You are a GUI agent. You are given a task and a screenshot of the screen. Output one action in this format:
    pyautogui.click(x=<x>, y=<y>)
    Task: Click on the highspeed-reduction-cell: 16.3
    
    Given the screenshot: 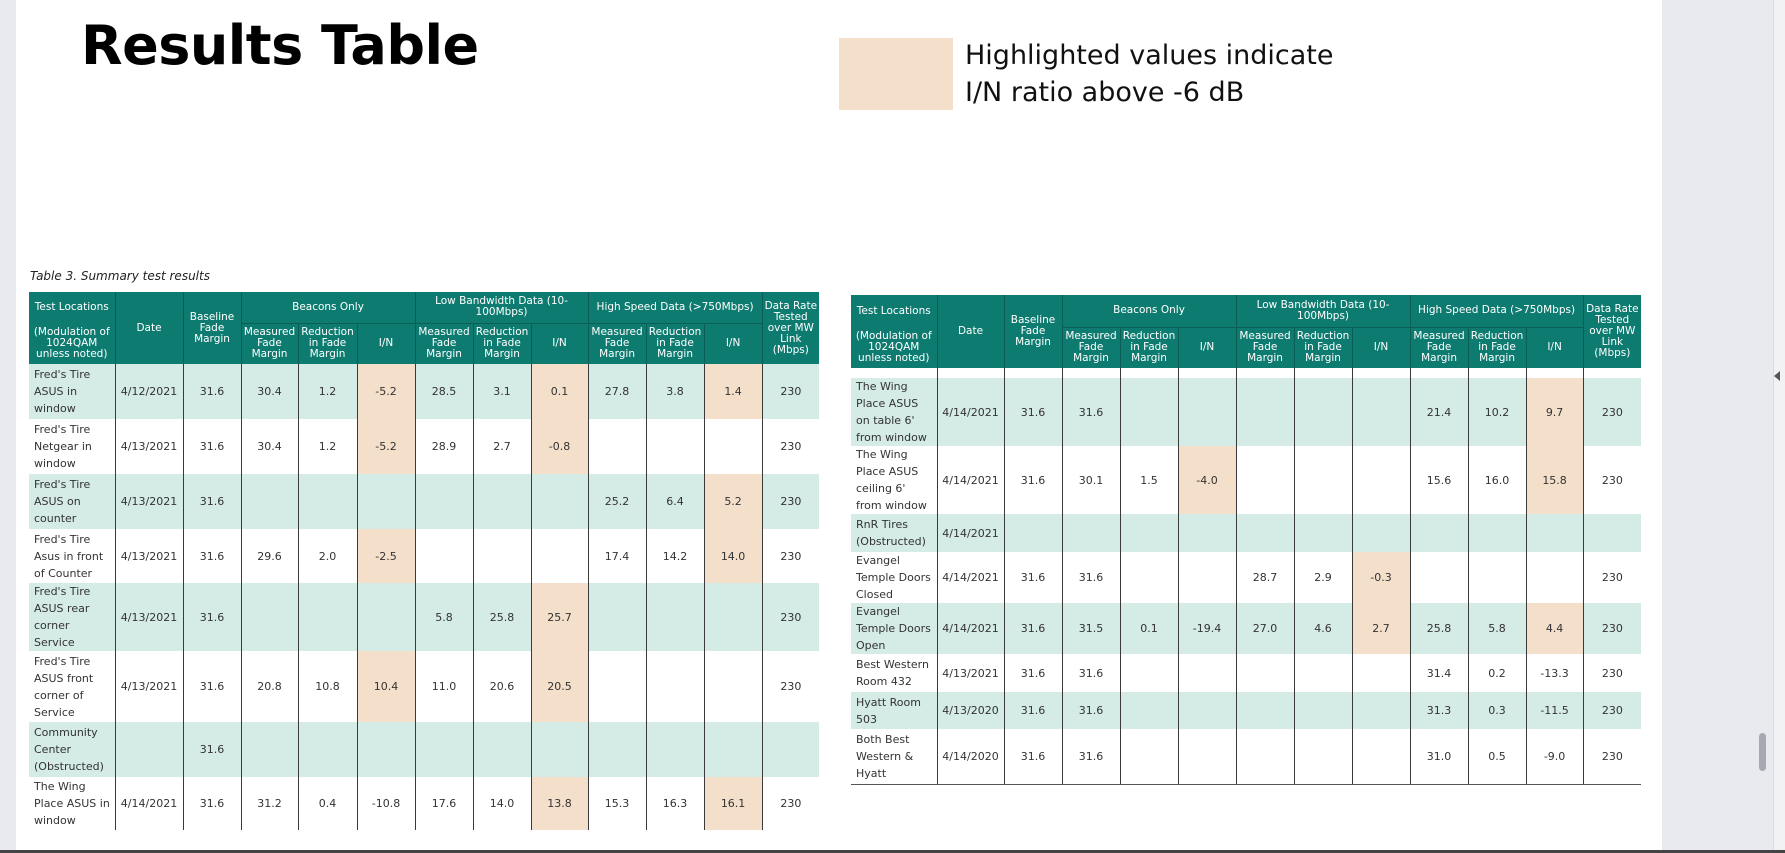 What is the action you would take?
    pyautogui.click(x=675, y=803)
    